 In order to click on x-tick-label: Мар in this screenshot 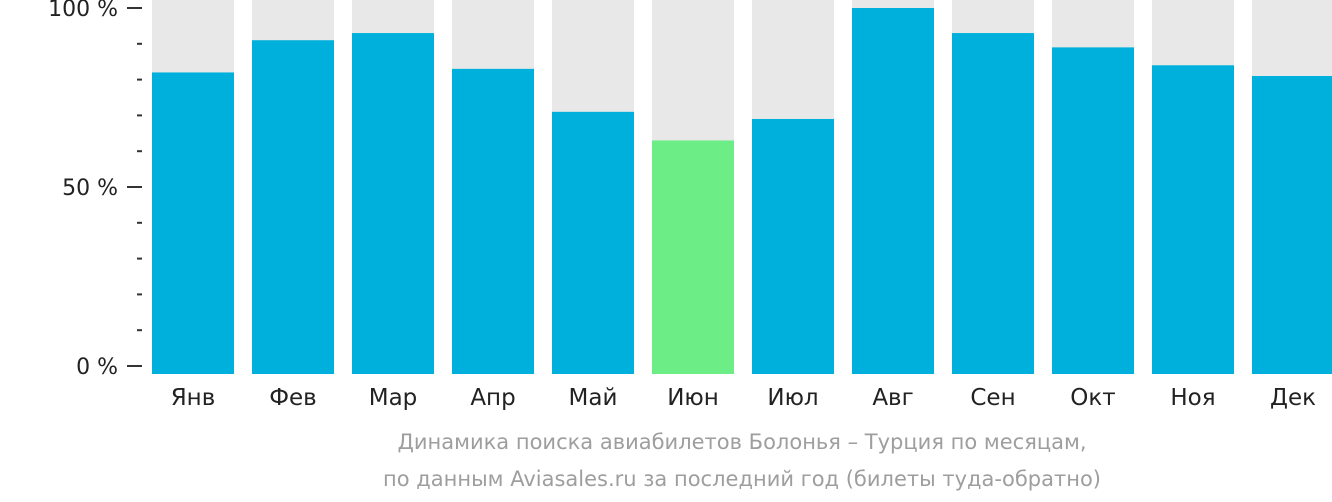, I will do `click(393, 398)`.